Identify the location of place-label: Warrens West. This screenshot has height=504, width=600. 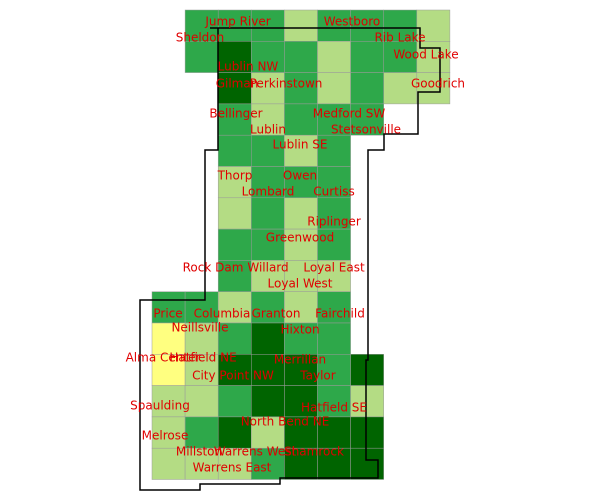
(255, 452).